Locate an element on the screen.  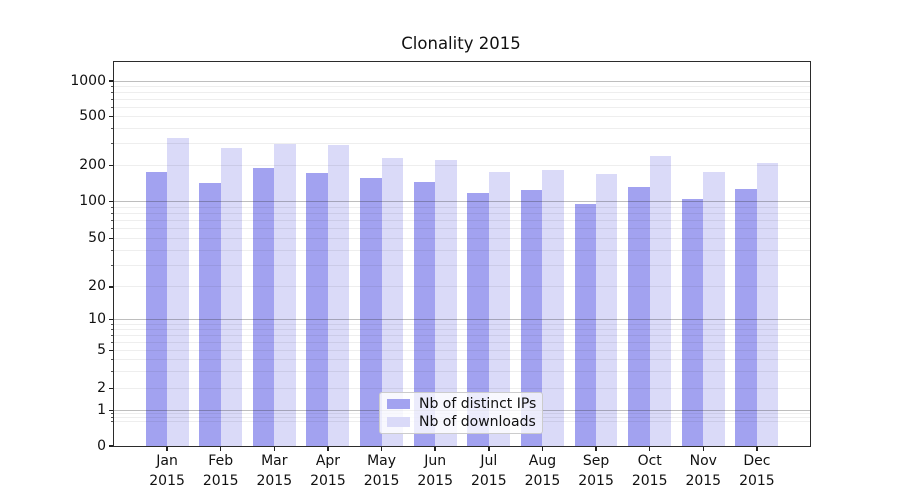
legend-swatch-downloads is located at coordinates (398, 421).